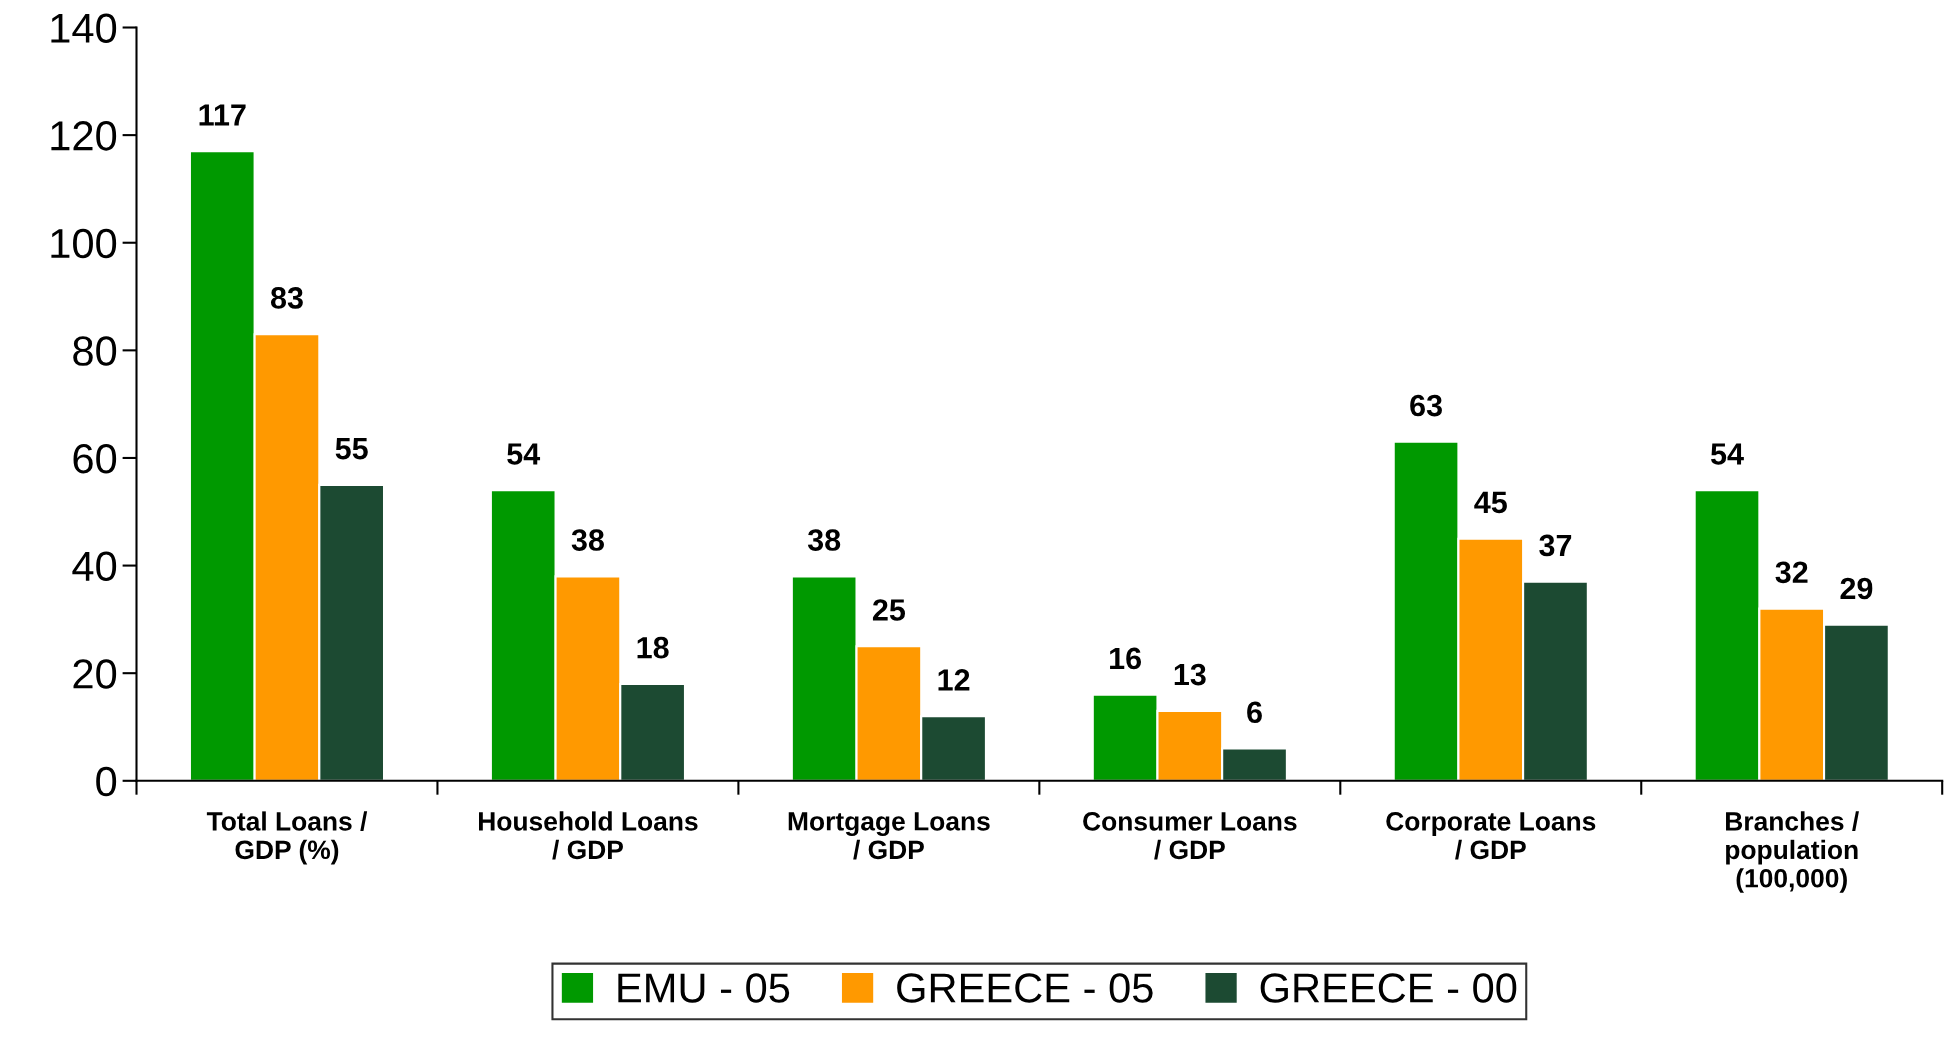 This screenshot has height=1058, width=1950. I want to click on data-label: 6, so click(1254, 712).